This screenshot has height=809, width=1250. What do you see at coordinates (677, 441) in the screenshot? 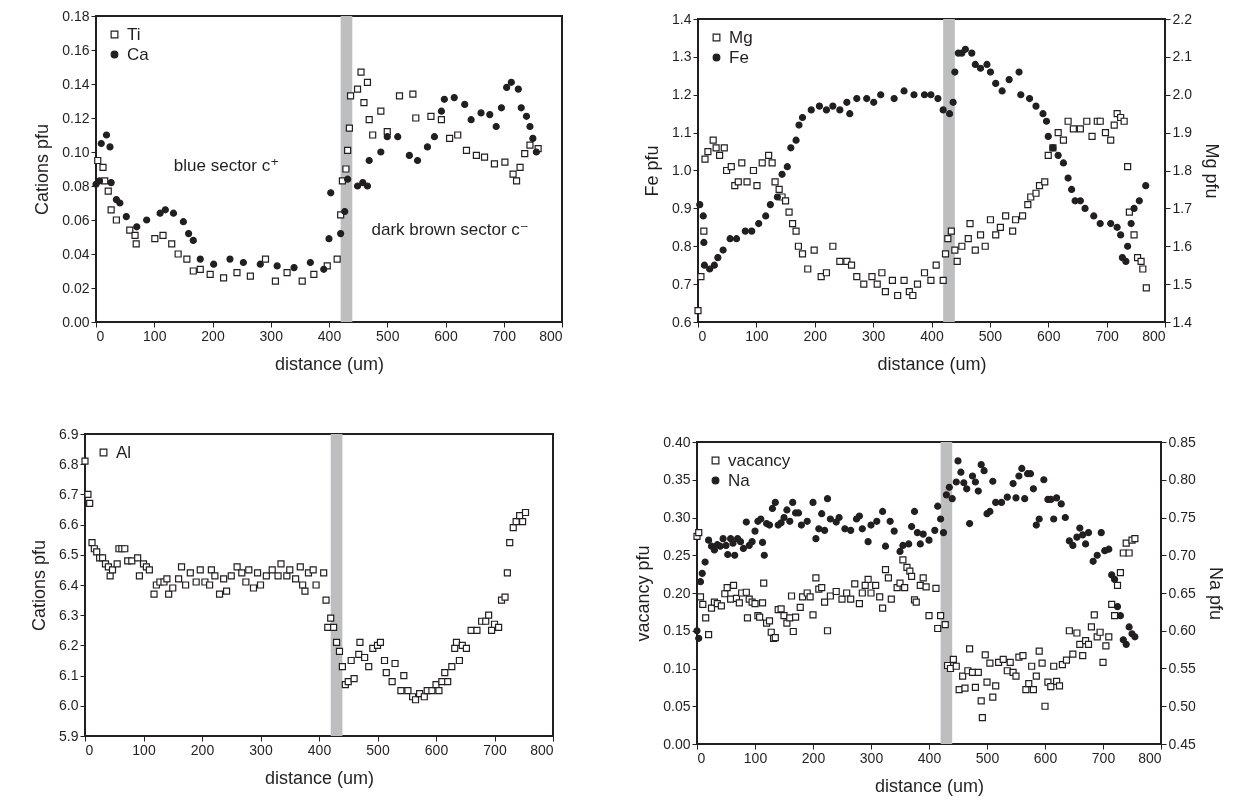
I see `y-tick-label: 0.40` at bounding box center [677, 441].